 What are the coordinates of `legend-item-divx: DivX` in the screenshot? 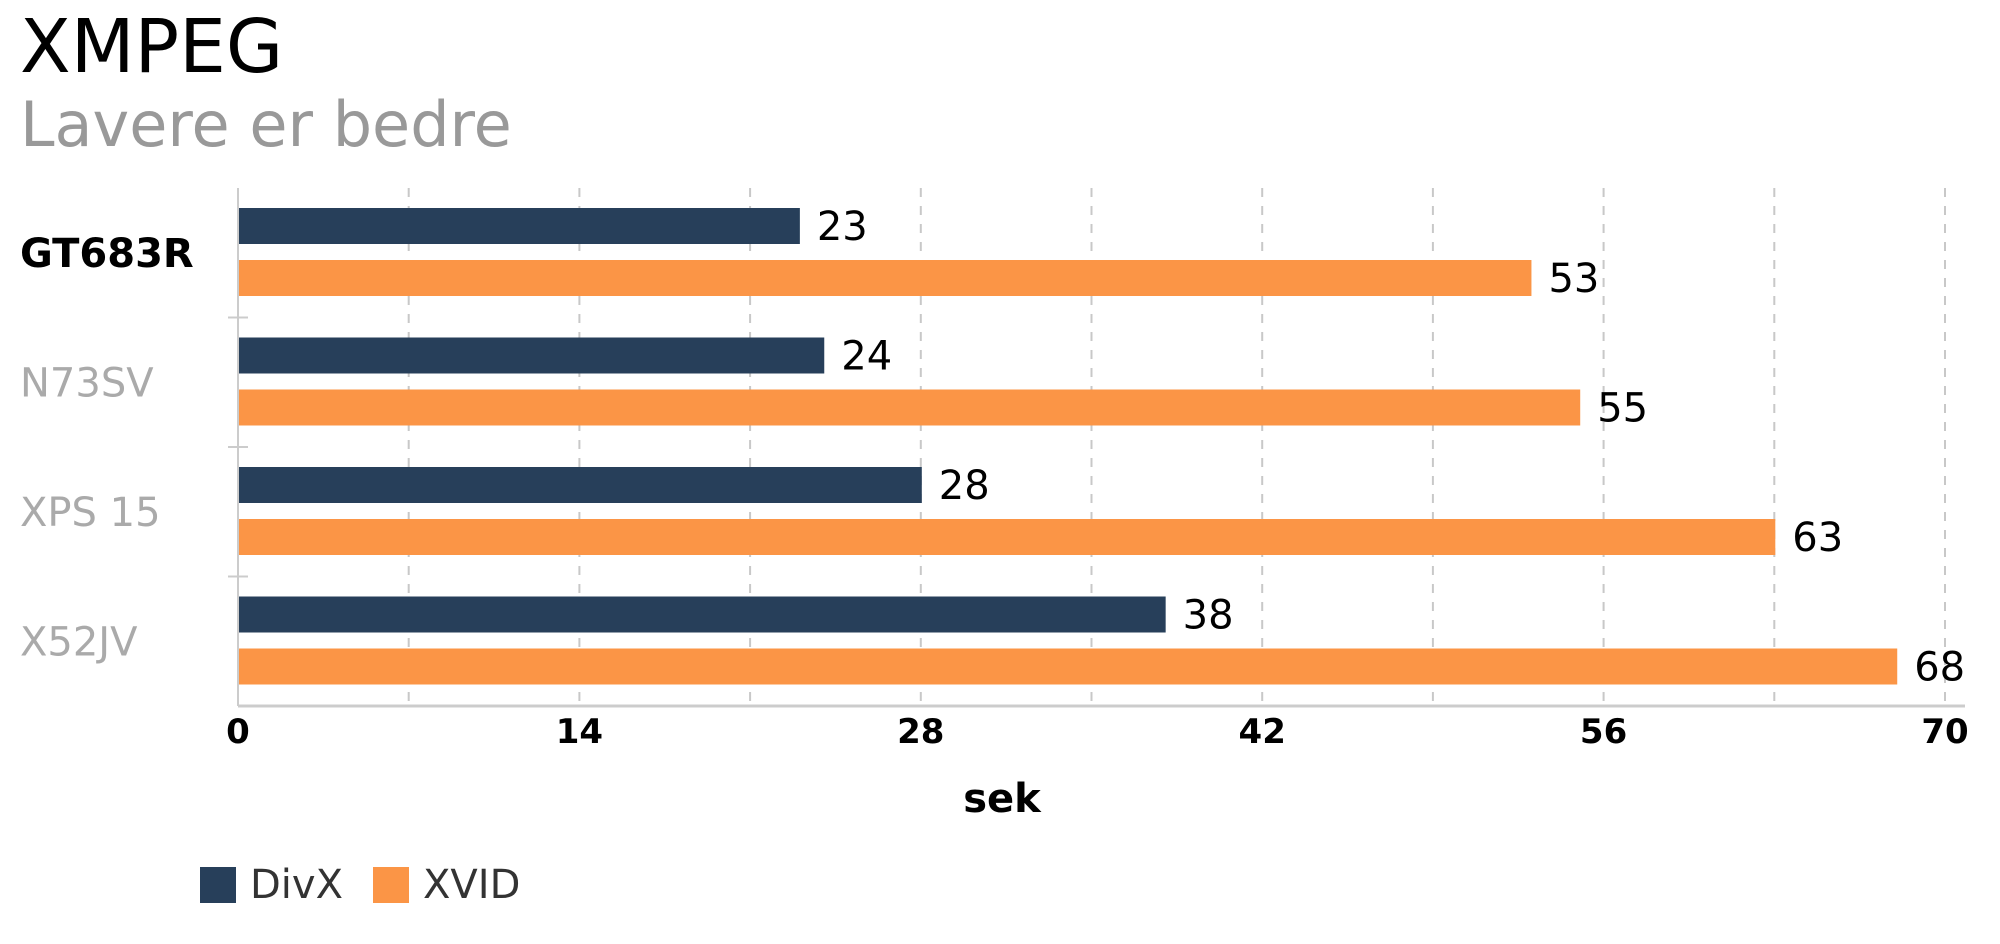 It's located at (271, 885).